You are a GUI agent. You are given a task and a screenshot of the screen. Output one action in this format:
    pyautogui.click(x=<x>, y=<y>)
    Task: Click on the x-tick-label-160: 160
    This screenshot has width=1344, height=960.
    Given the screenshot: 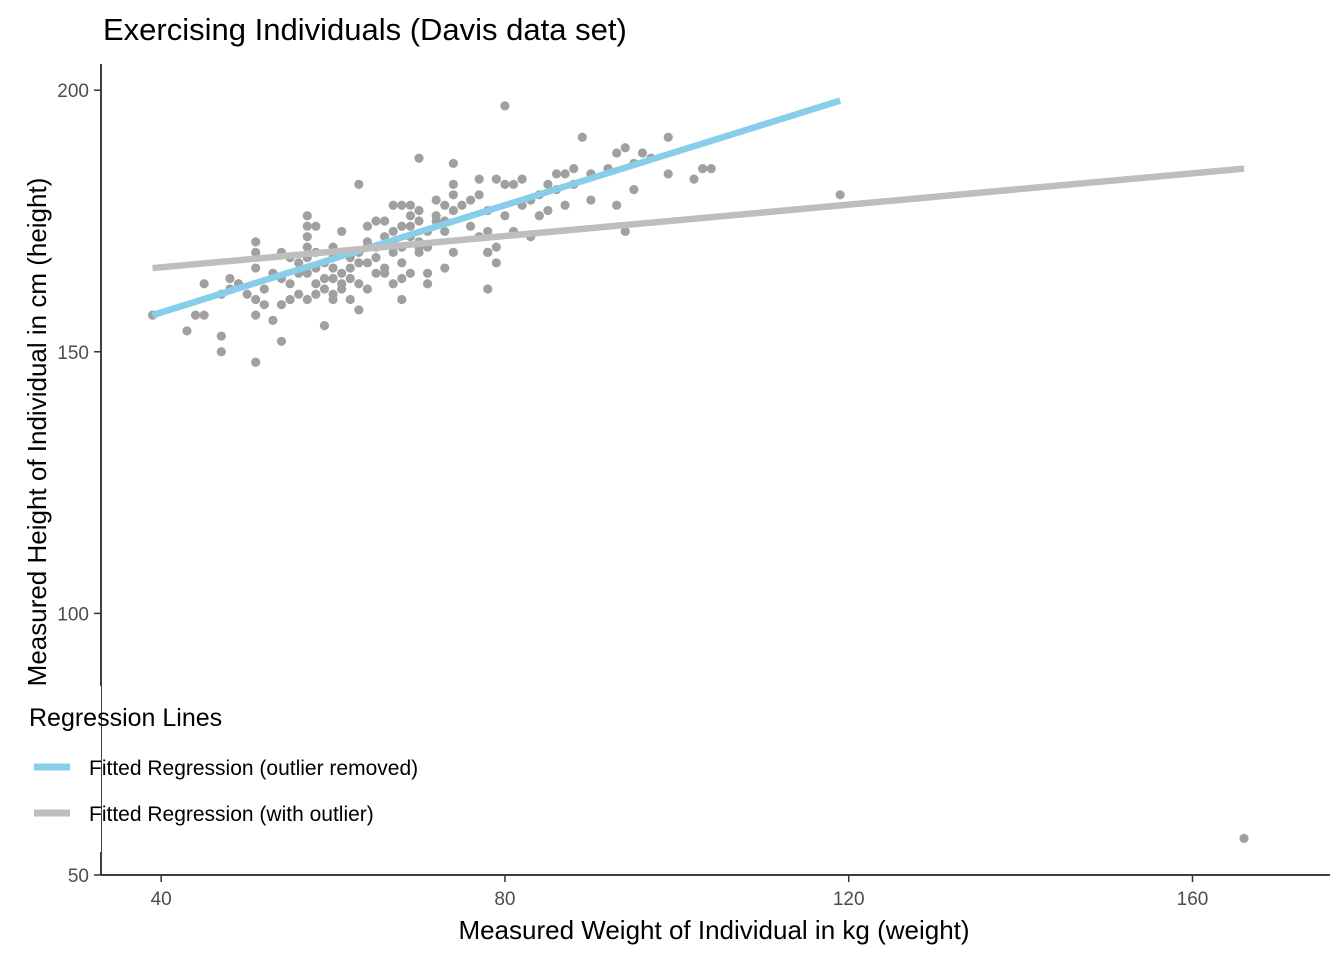 What is the action you would take?
    pyautogui.click(x=1193, y=899)
    